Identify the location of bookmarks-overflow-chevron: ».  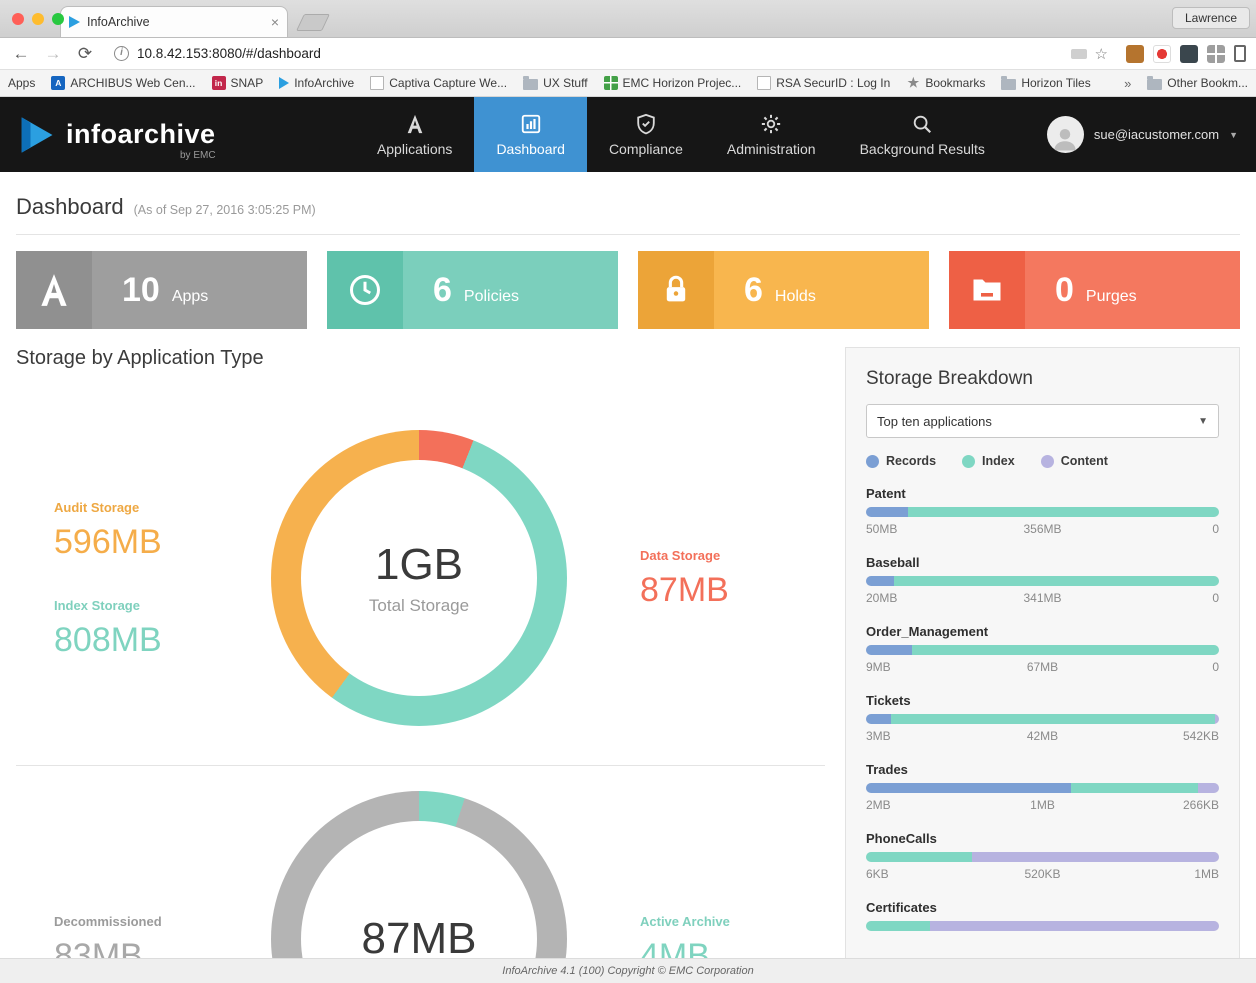
(1128, 83).